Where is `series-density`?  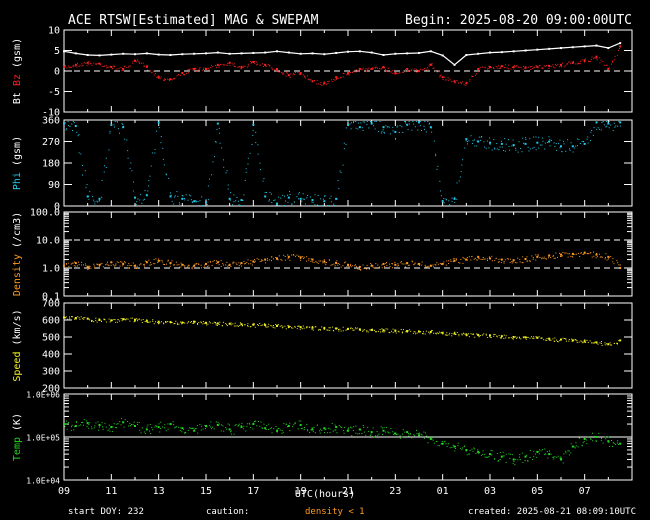 series-density is located at coordinates (342, 261).